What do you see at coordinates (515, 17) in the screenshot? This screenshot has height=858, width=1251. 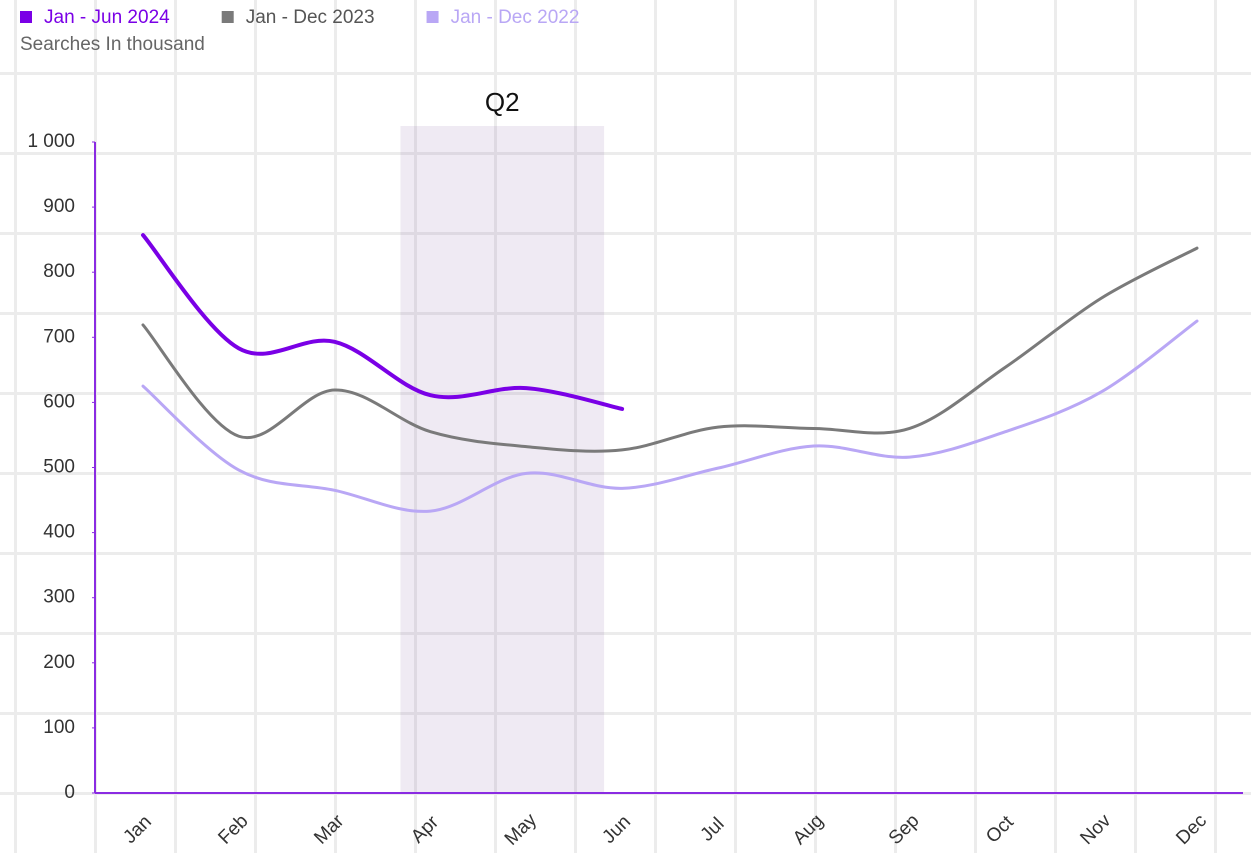 I see `legend-label: Jan - Dec 2022` at bounding box center [515, 17].